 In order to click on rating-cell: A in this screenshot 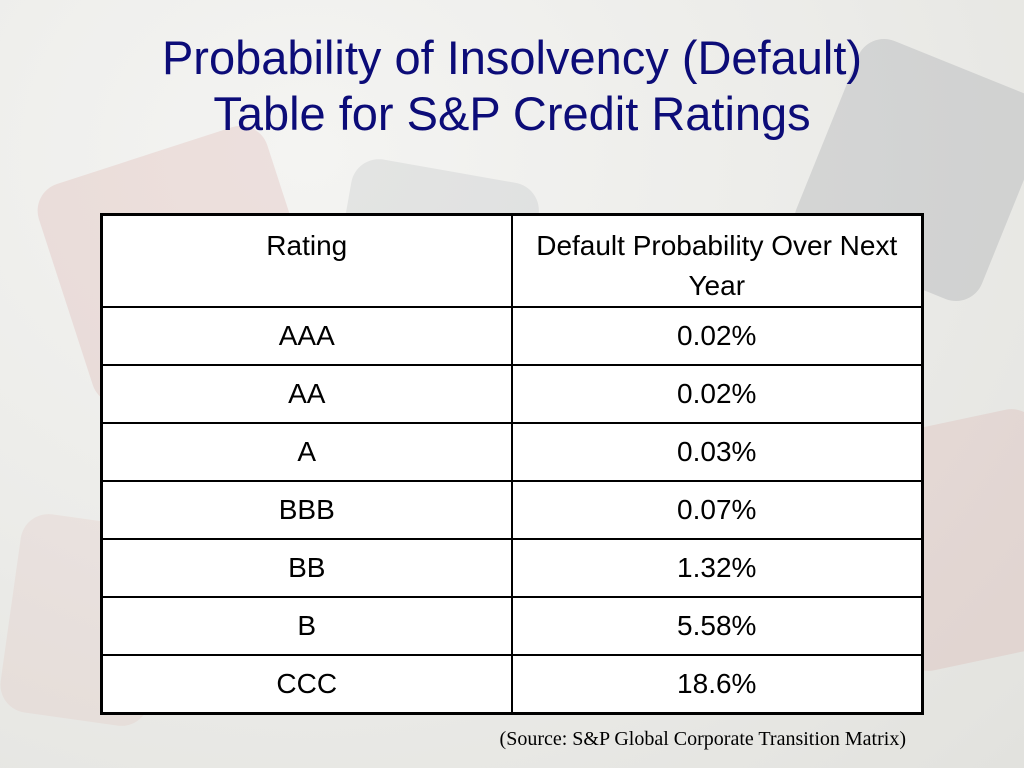, I will do `click(306, 452)`.